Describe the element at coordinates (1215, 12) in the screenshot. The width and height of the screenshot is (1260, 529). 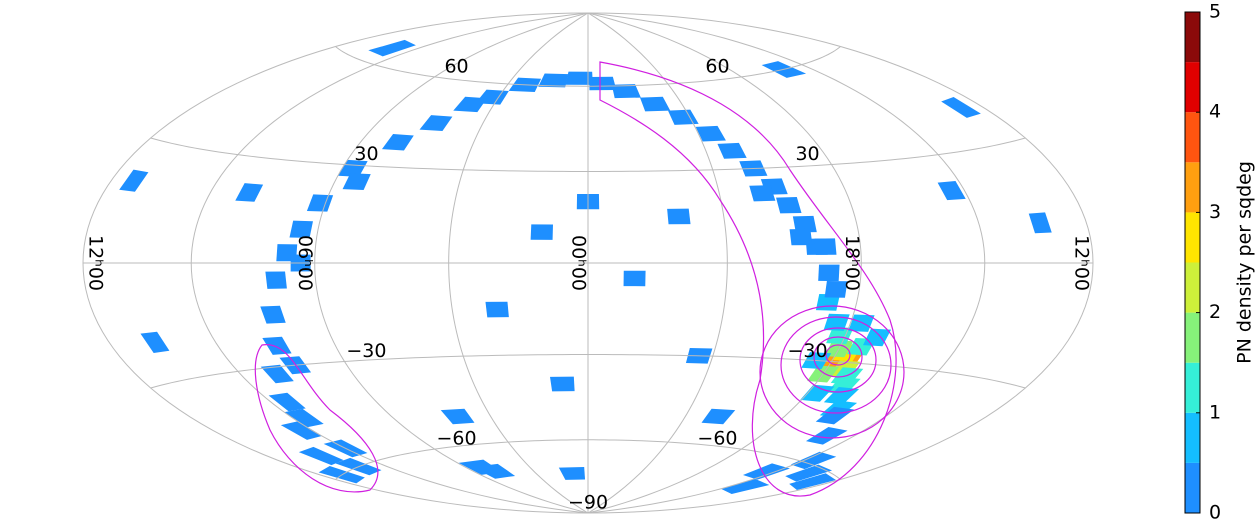
I see `colorbar-tick-label: 5` at that location.